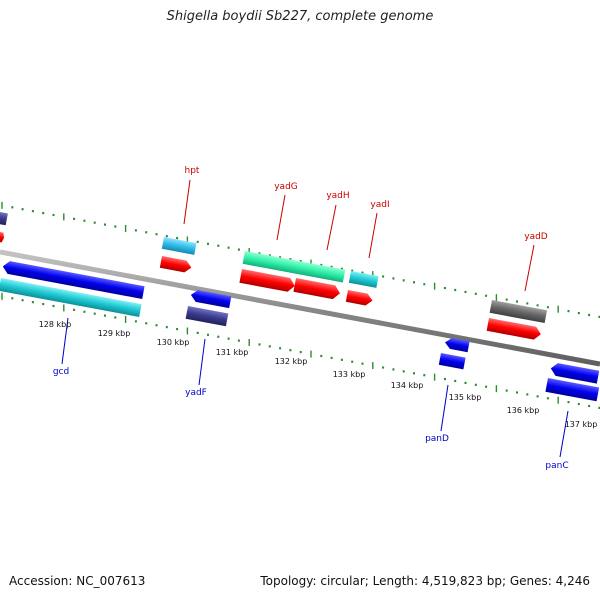  Describe the element at coordinates (192, 171) in the screenshot. I see `gene-label-hpt: hpt` at that location.